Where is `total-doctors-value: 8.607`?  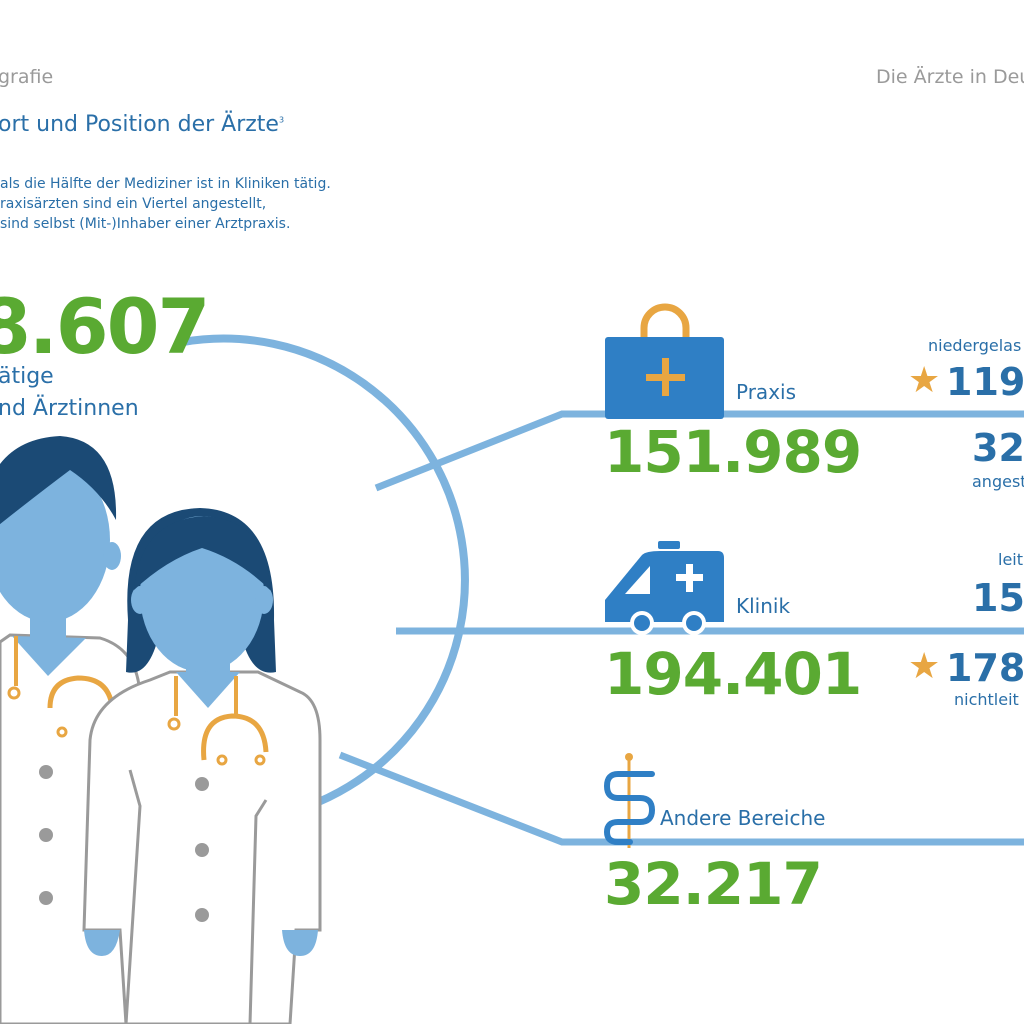 total-doctors-value: 8.607 is located at coordinates (105, 326).